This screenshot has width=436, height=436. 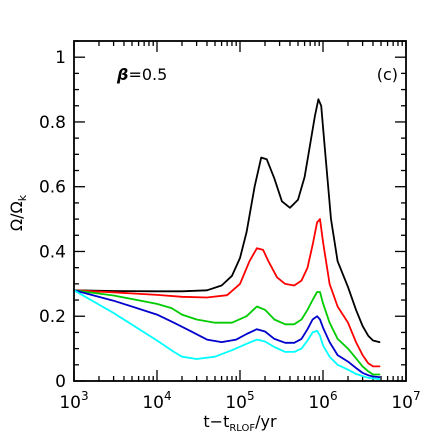 I want to click on x-tick-label: 10⁷, so click(x=405, y=401).